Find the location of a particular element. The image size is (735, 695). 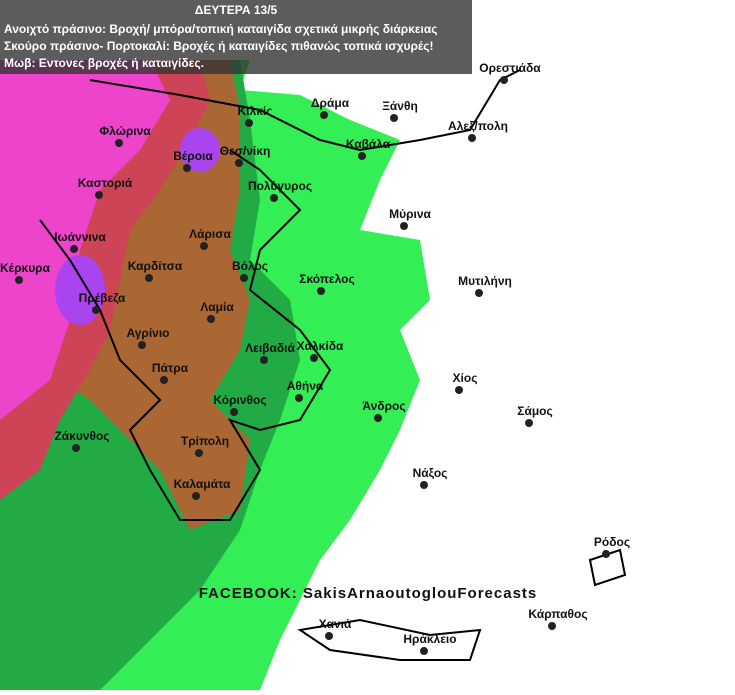

city-label: Λάρισα is located at coordinates (210, 234).